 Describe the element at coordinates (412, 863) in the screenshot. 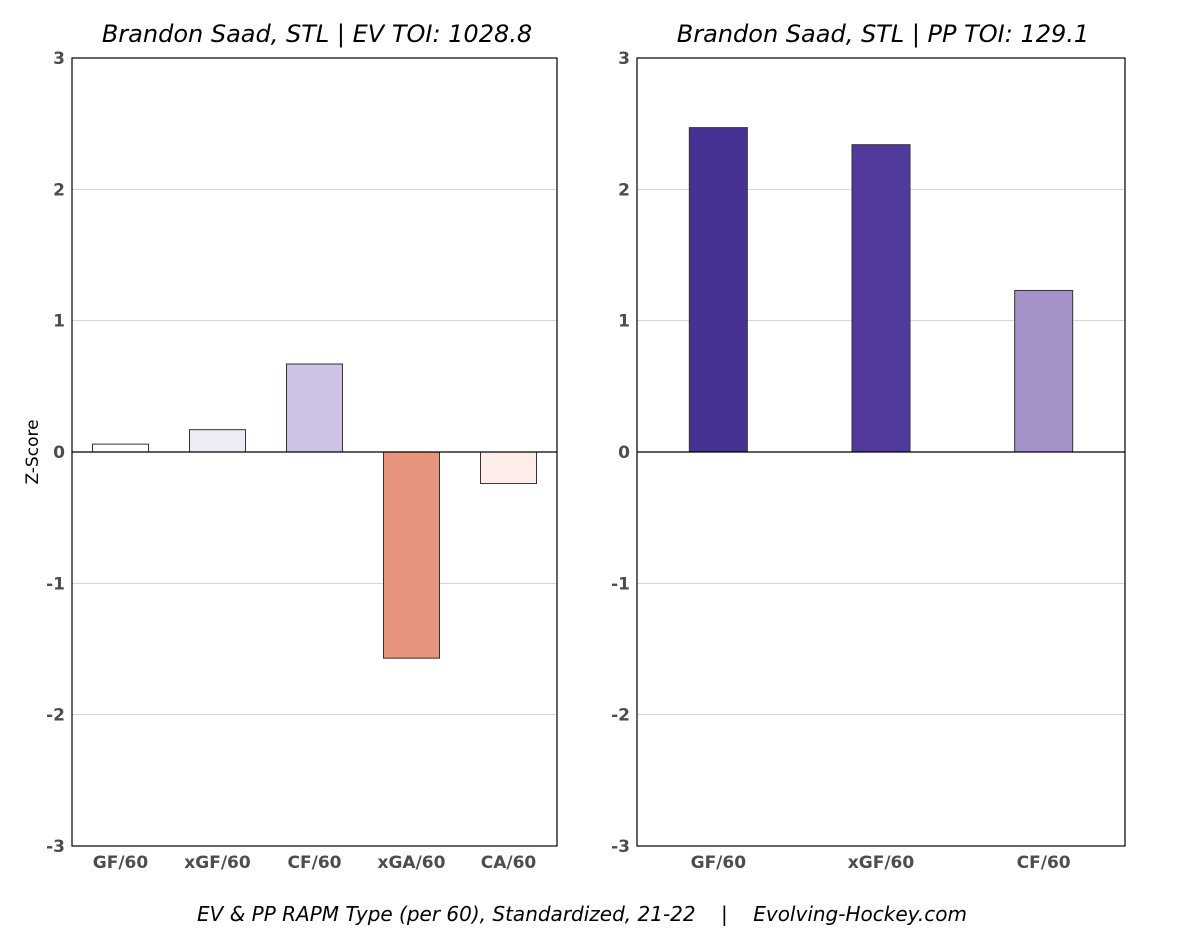

I see `x-tick-label: xGA/60` at that location.